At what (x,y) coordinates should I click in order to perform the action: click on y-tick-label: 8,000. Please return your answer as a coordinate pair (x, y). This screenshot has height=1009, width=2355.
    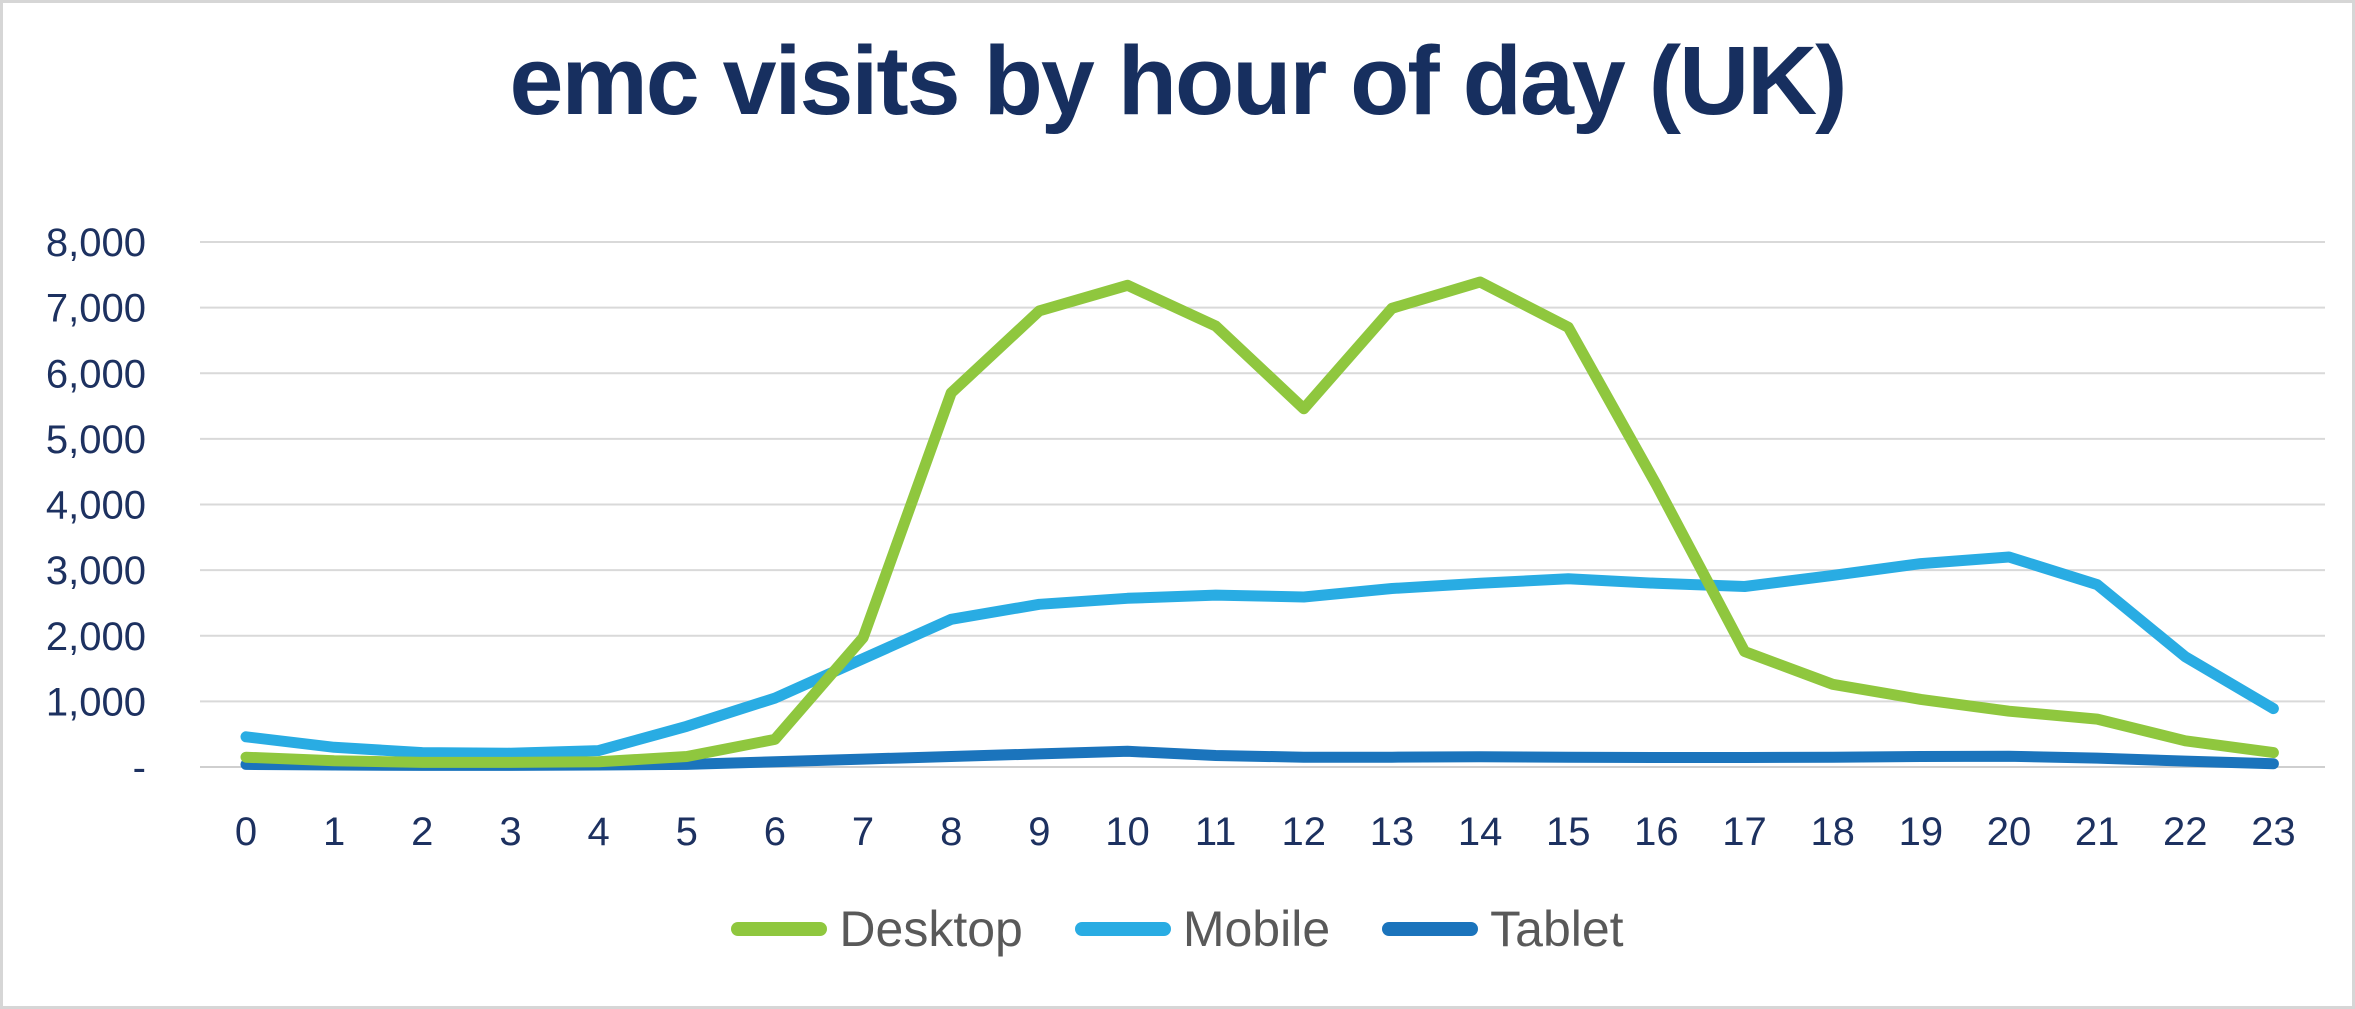
    Looking at the image, I should click on (96, 243).